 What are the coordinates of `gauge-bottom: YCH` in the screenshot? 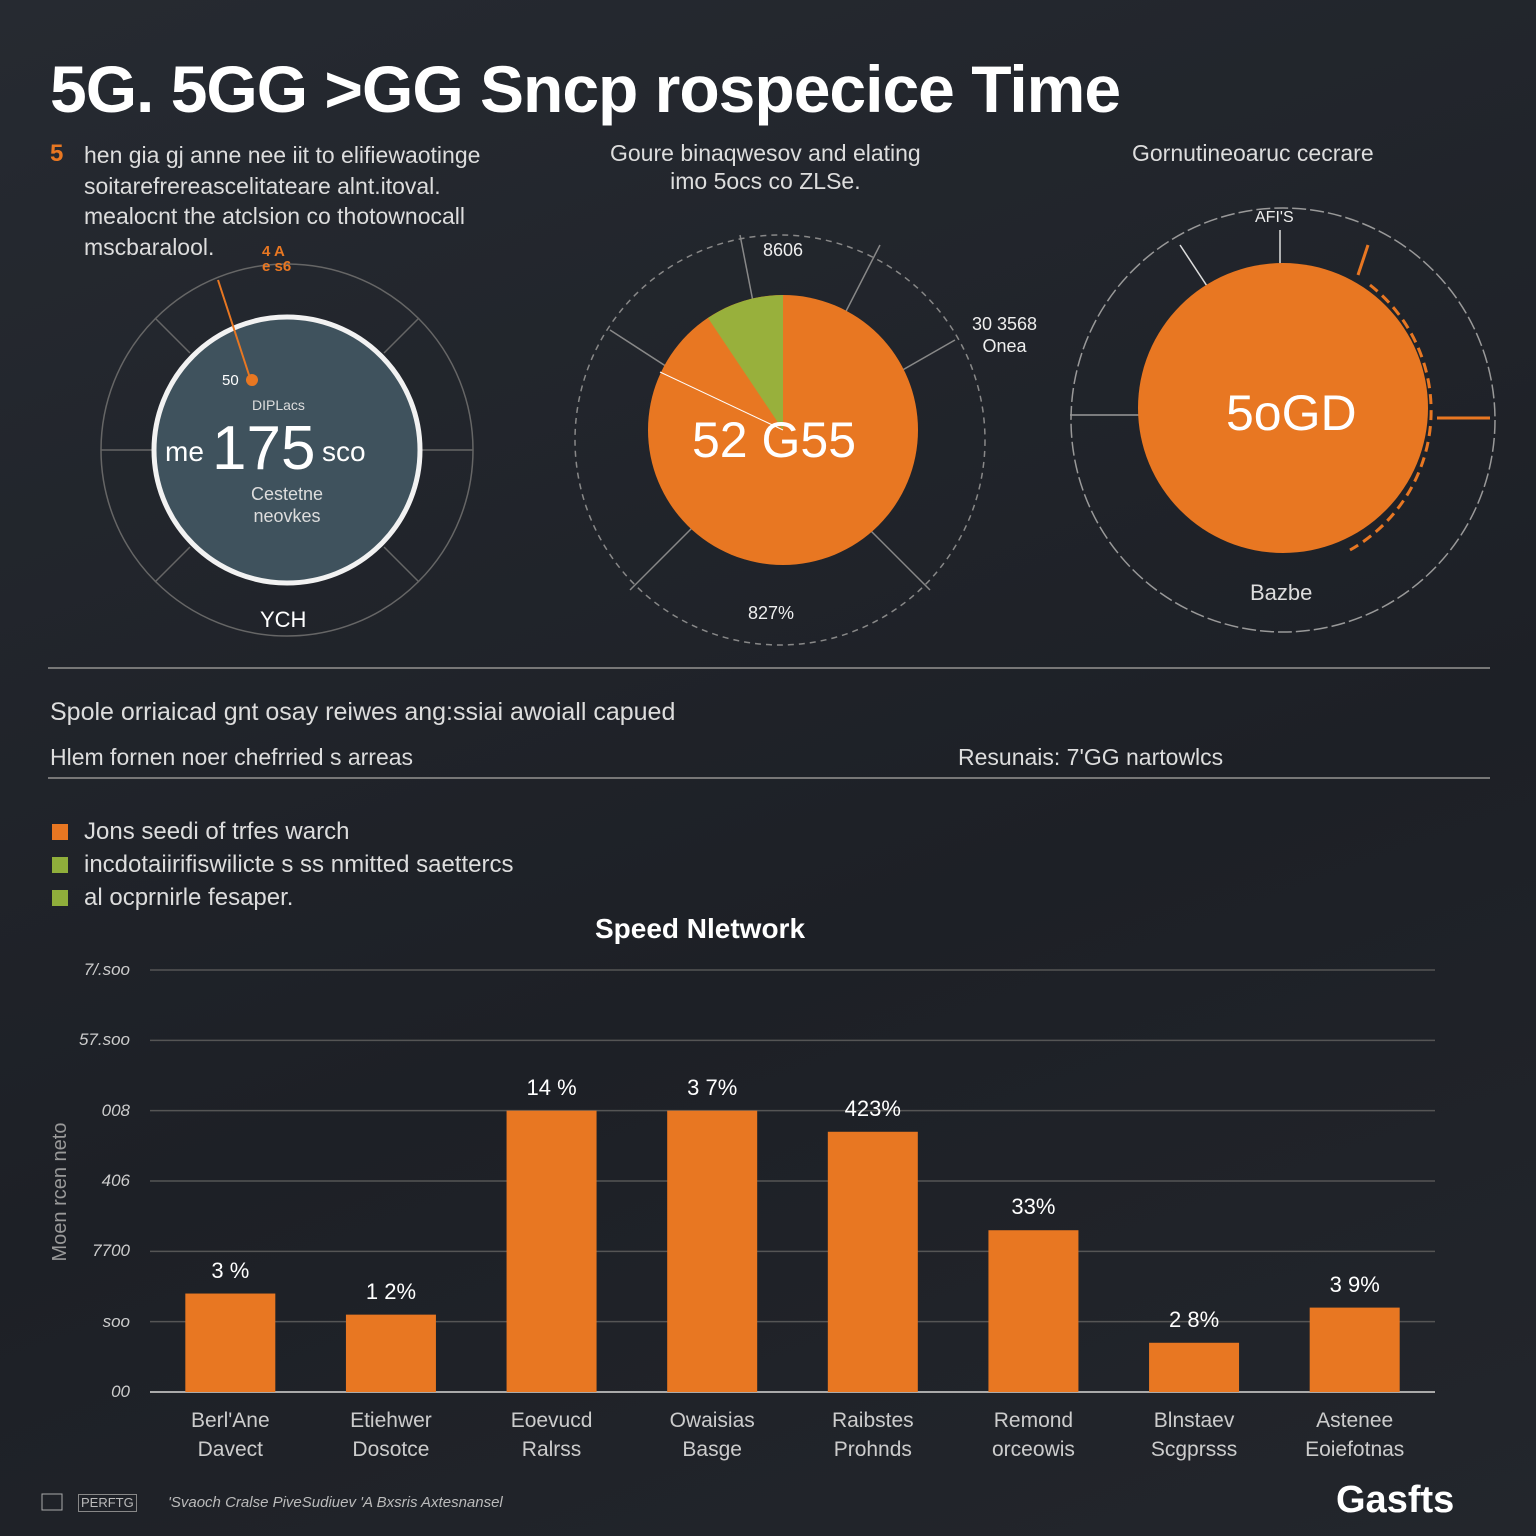 It's located at (283, 619).